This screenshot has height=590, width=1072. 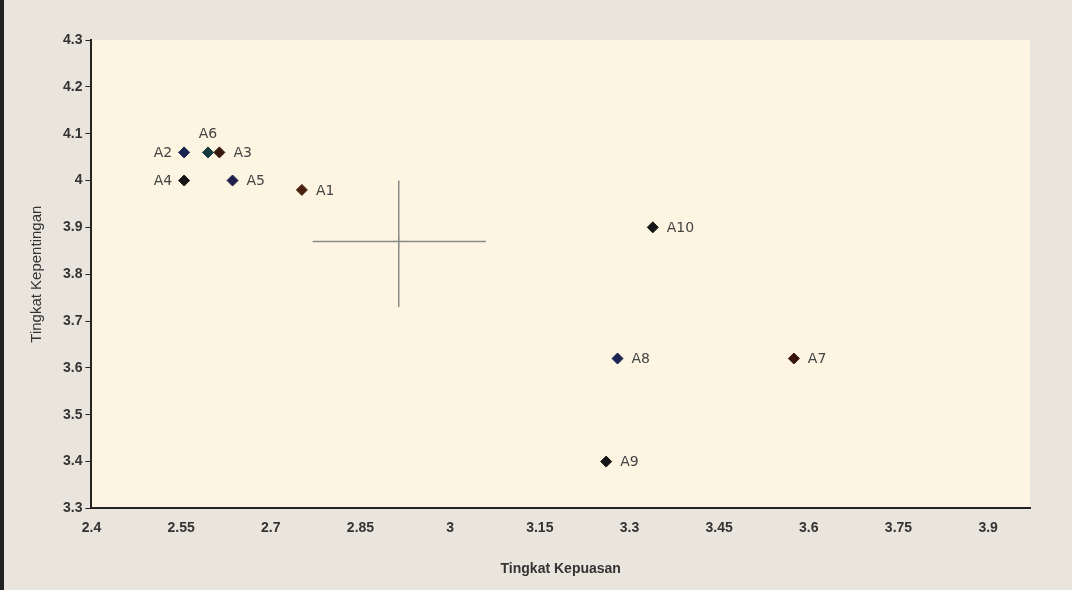 I want to click on x-tick-label: 2.85, so click(x=360, y=526).